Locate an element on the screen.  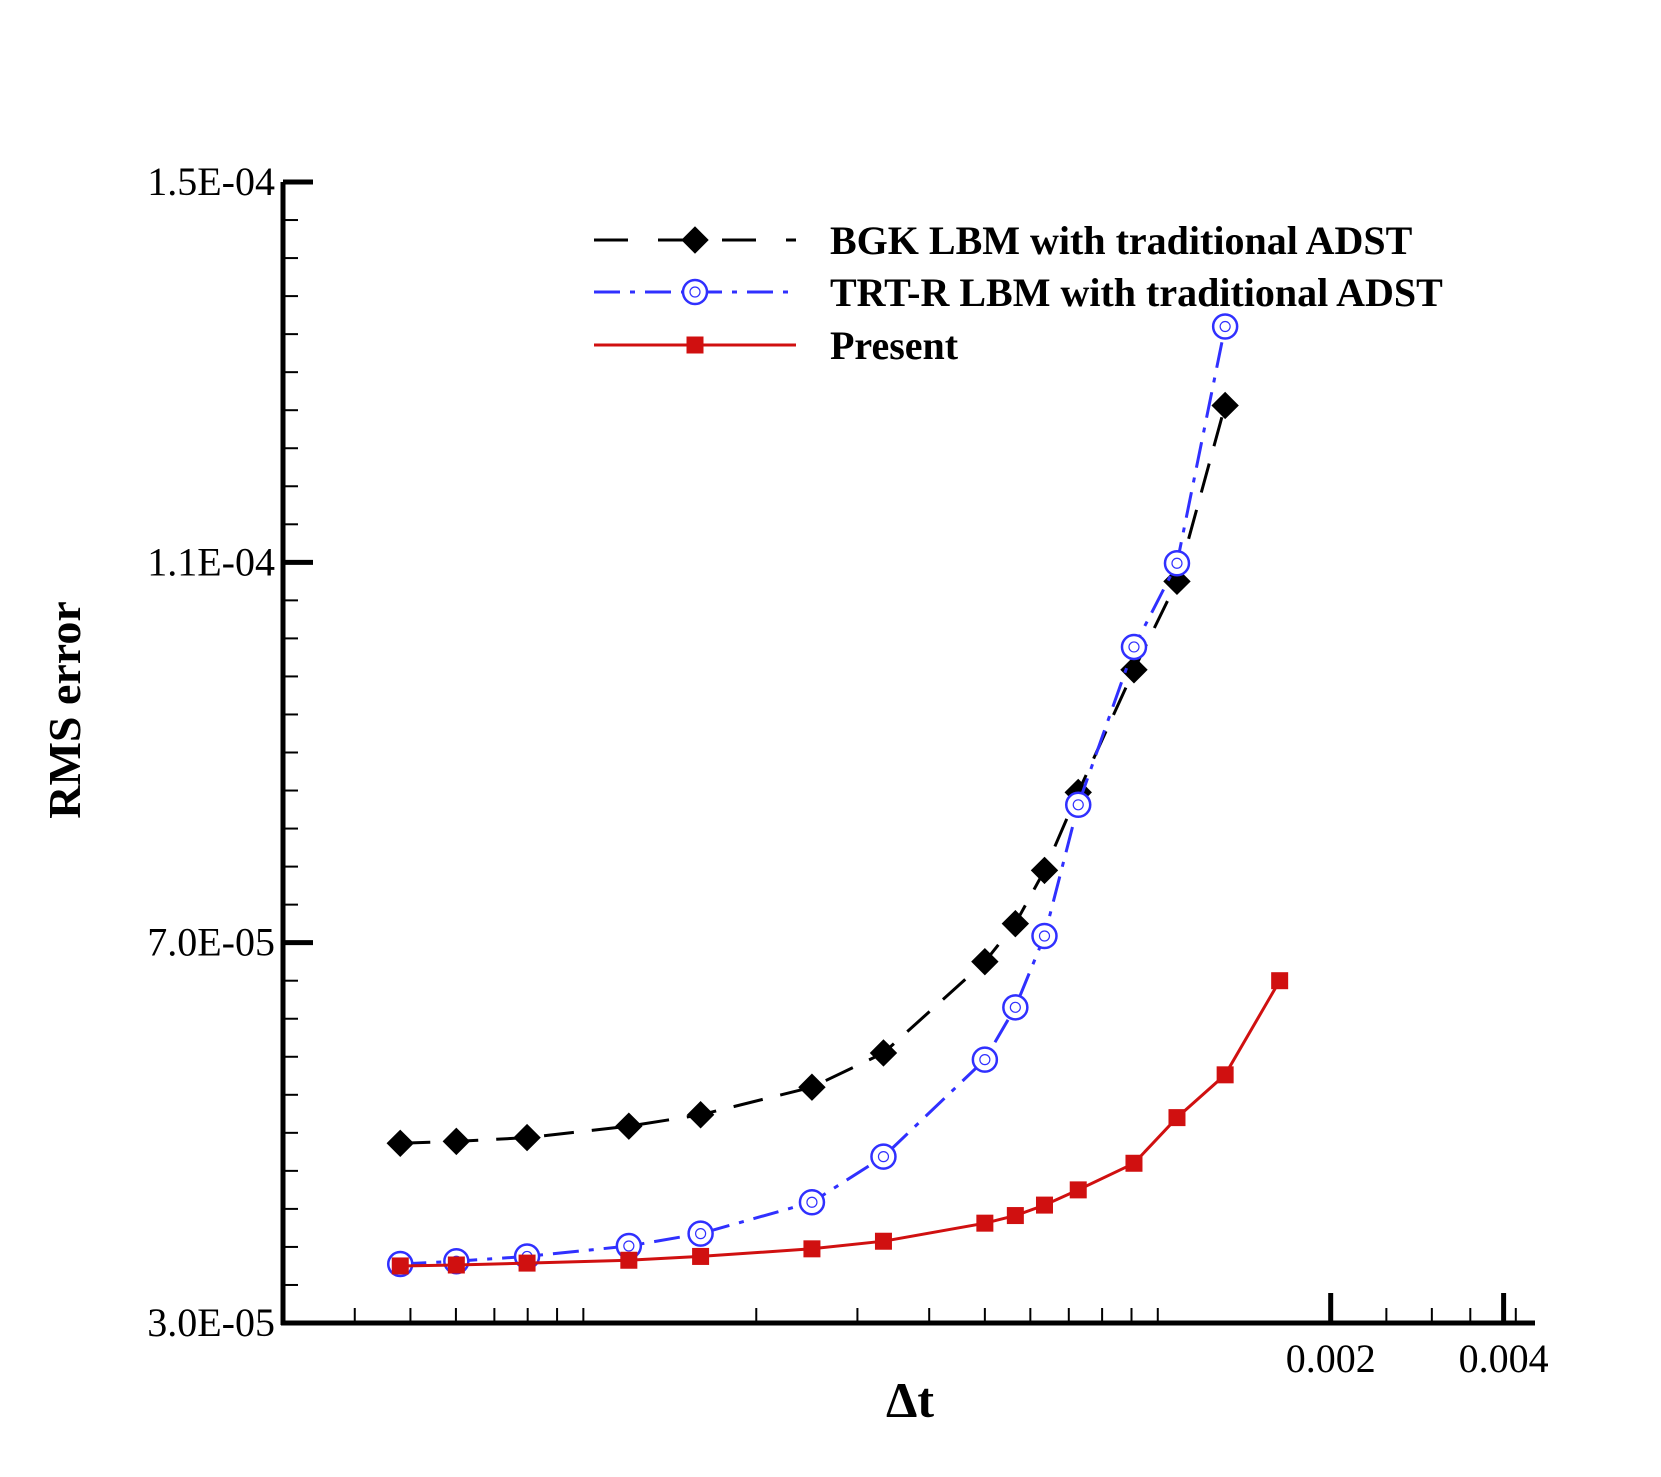
x-tick-label: 0.004 is located at coordinates (1504, 1358).